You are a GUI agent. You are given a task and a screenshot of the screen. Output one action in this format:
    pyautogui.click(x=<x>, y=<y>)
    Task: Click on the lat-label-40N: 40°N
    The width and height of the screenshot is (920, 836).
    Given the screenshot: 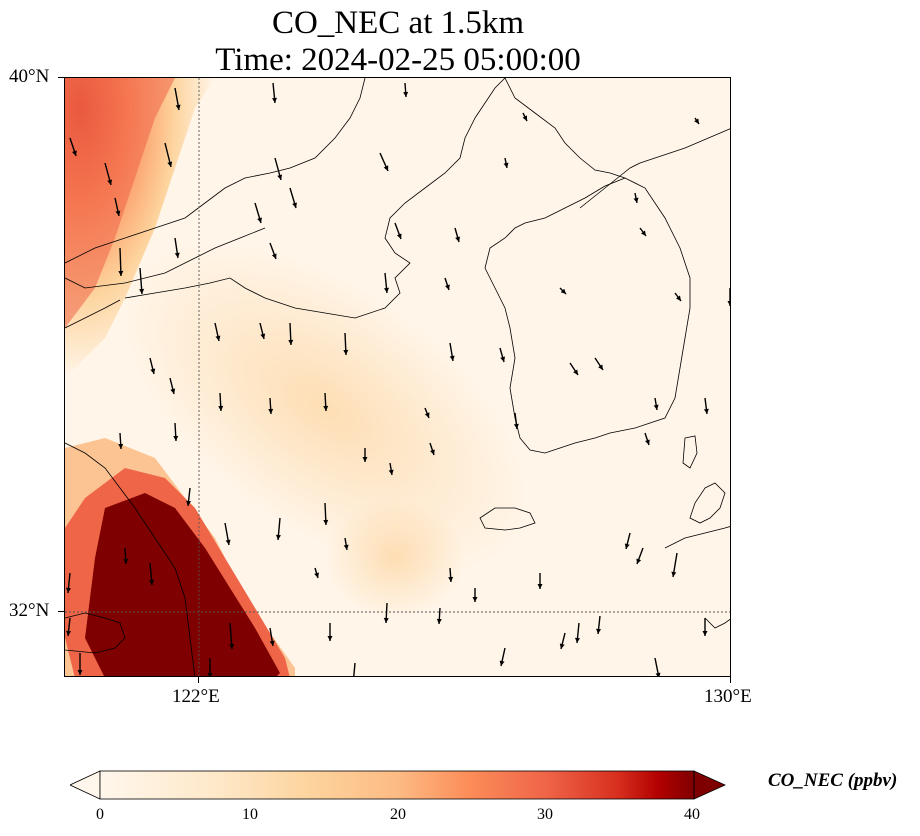 What is the action you would take?
    pyautogui.click(x=29, y=76)
    